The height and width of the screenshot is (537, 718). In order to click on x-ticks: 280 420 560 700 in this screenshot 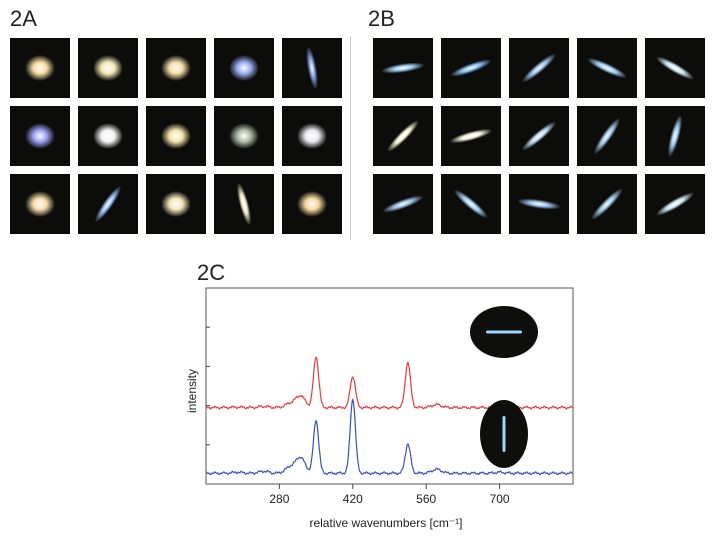, I will do `click(389, 495)`.